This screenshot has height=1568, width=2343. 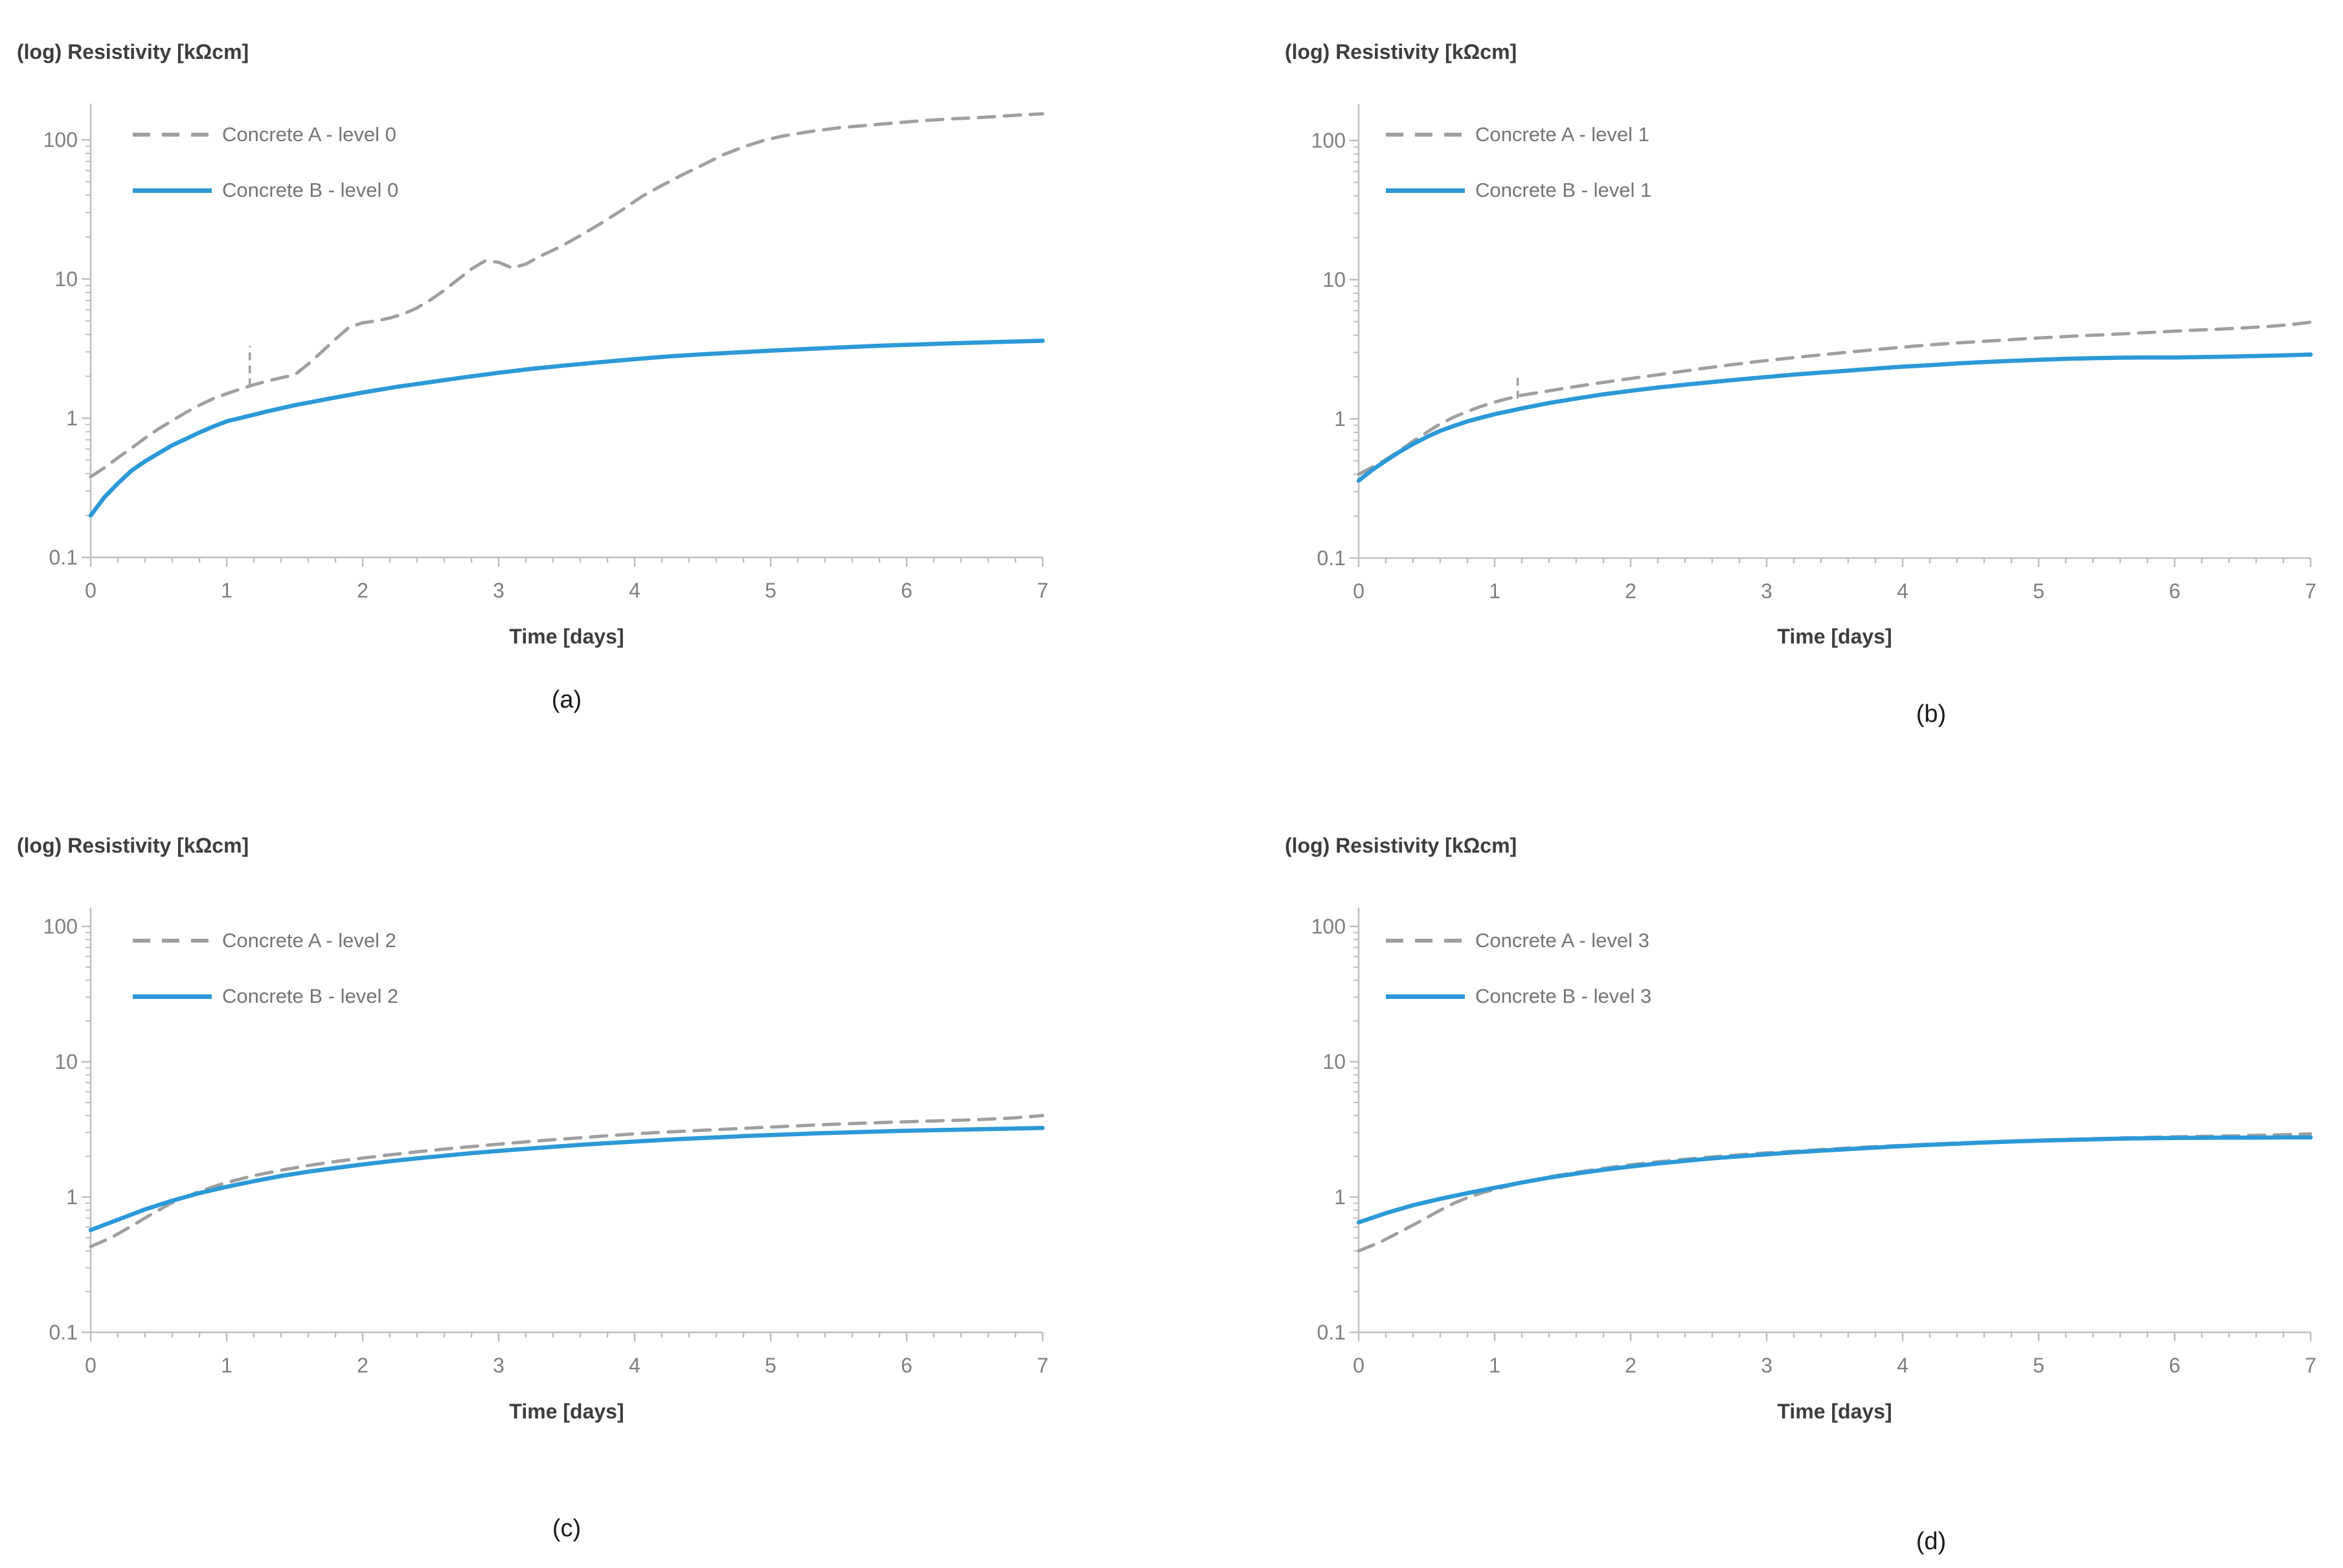 I want to click on x-tick-label-b-7: 7, so click(x=2310, y=591).